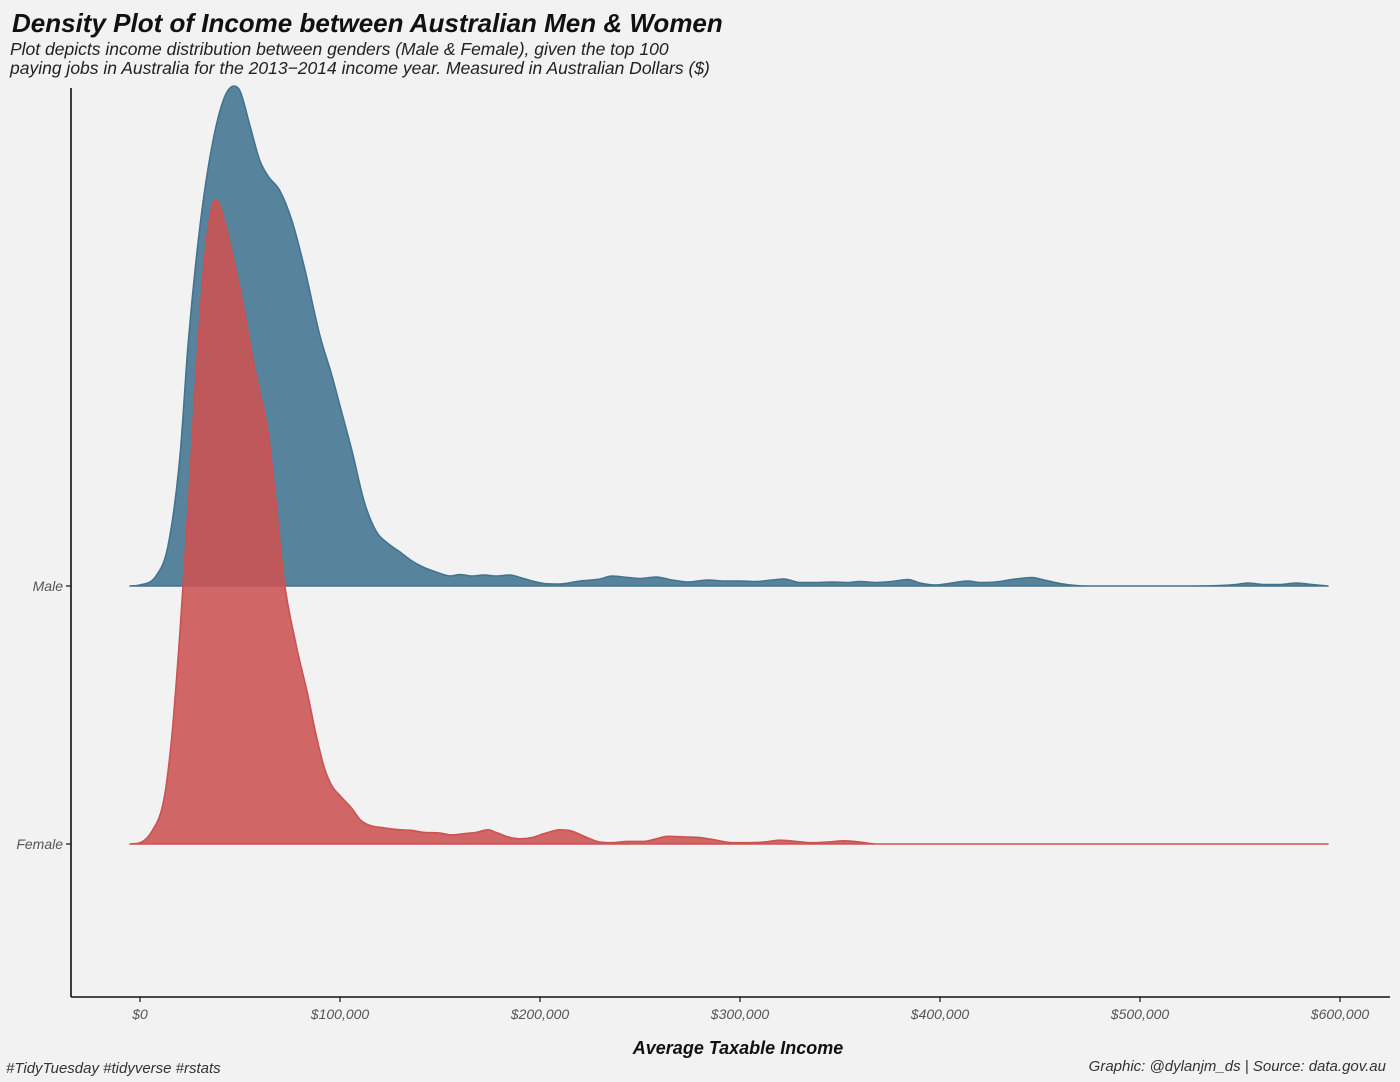 The height and width of the screenshot is (1082, 1400). What do you see at coordinates (139, 1014) in the screenshot?
I see `x-tick-label: $0` at bounding box center [139, 1014].